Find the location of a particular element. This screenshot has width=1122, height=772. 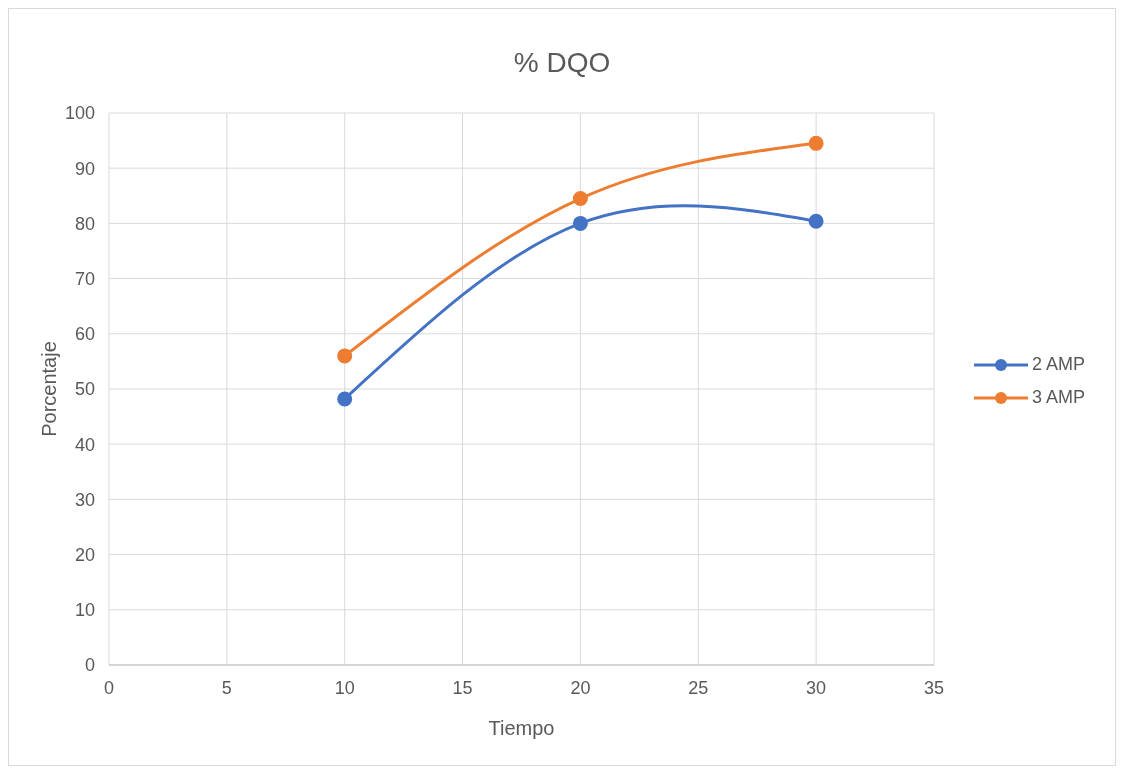

y-tick-label: 40 is located at coordinates (84, 444).